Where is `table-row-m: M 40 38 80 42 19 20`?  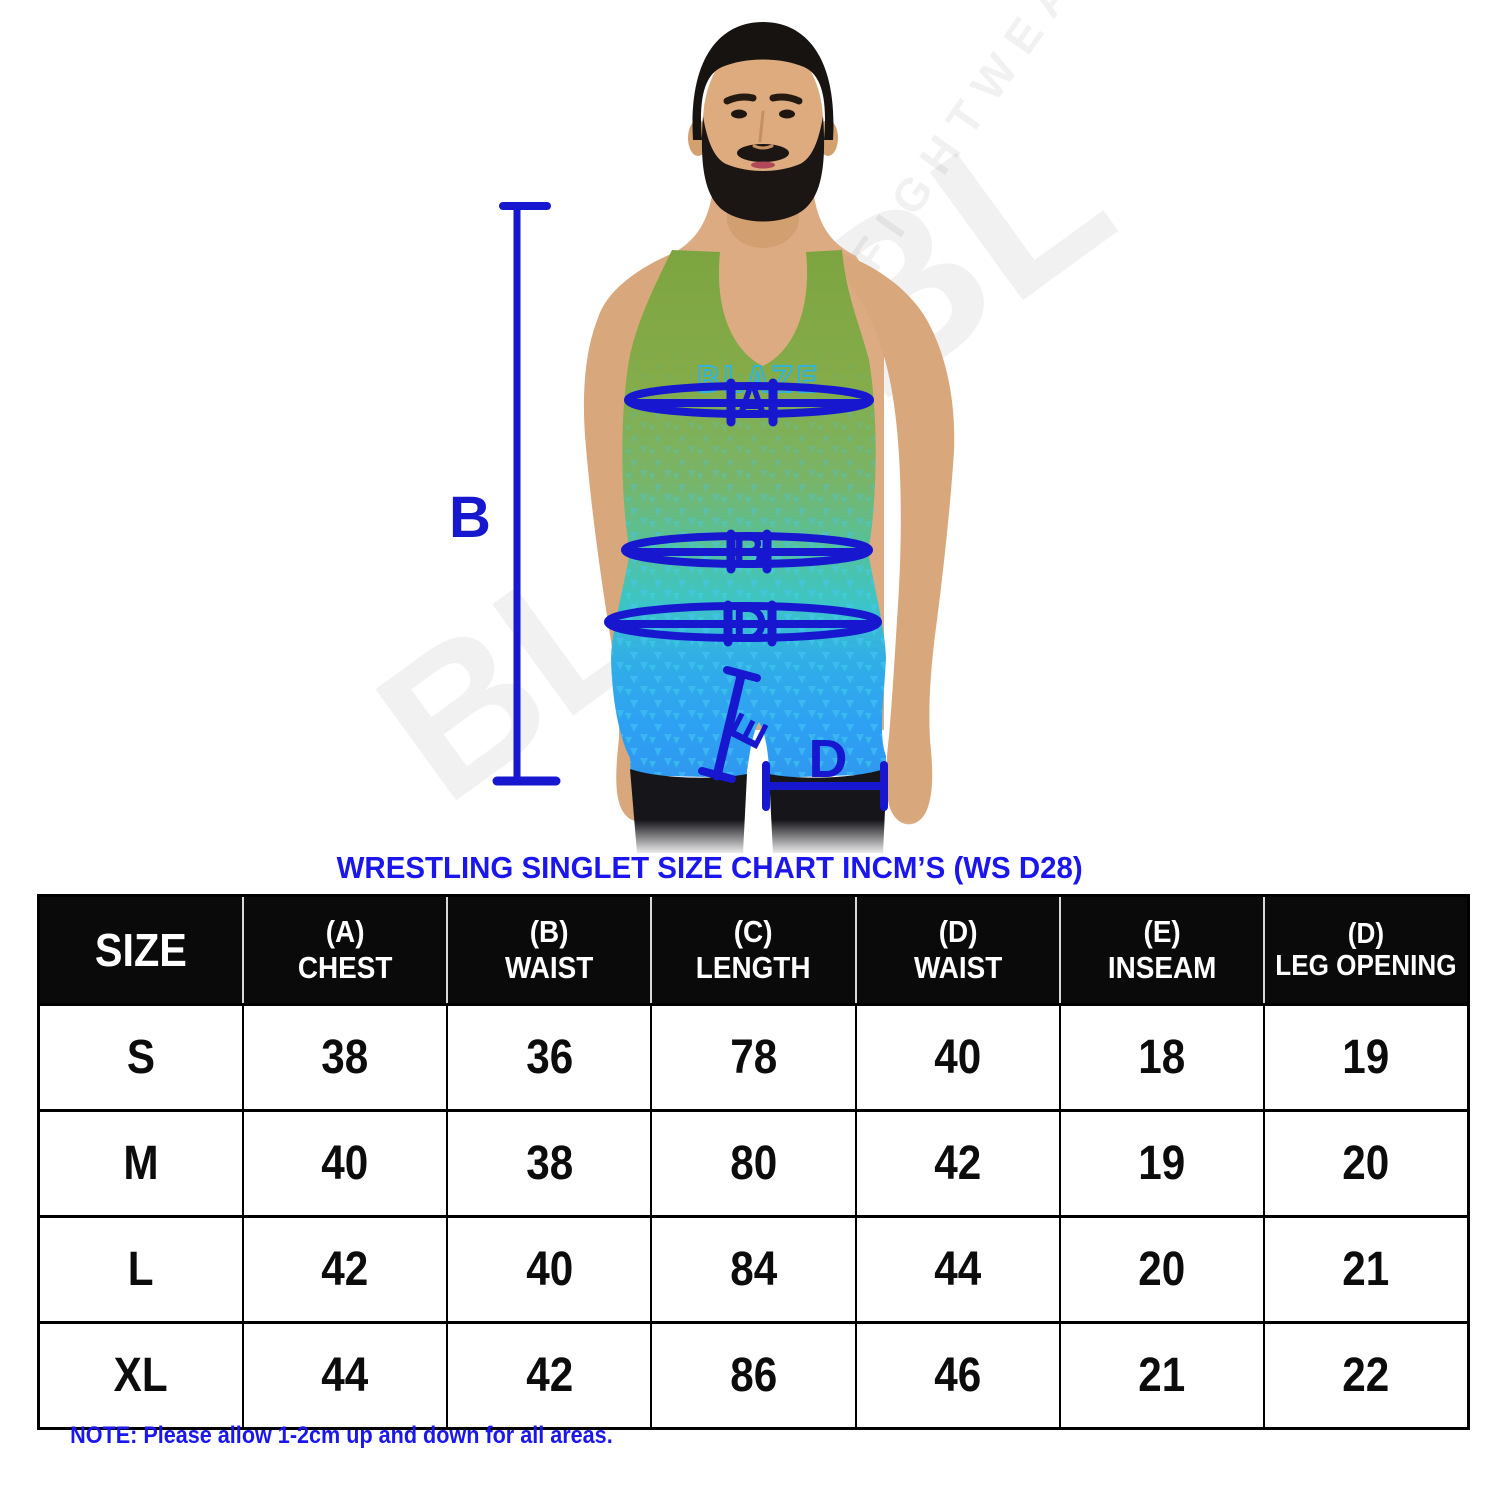 table-row-m: M 40 38 80 42 19 20 is located at coordinates (753, 1163).